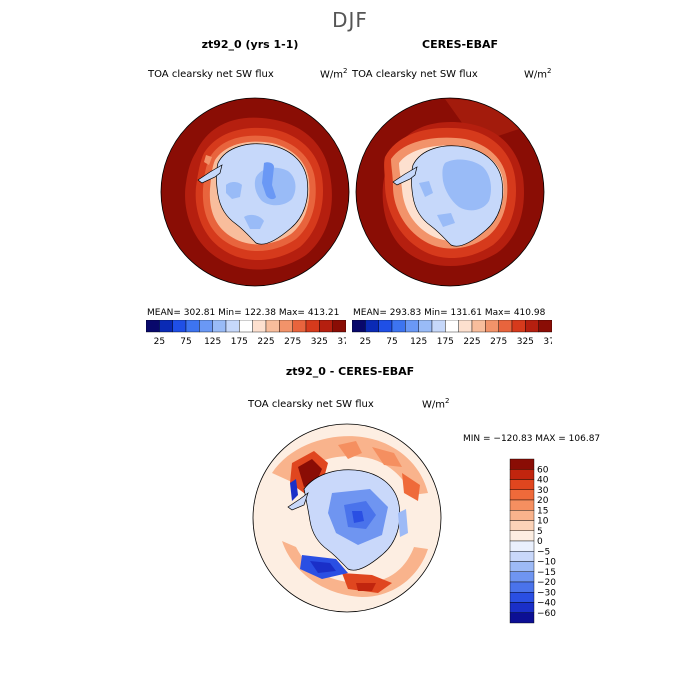 This screenshot has height=700, width=700. Describe the element at coordinates (540, 542) in the screenshot. I see `diff-colorbar-tick-label: 0` at that location.